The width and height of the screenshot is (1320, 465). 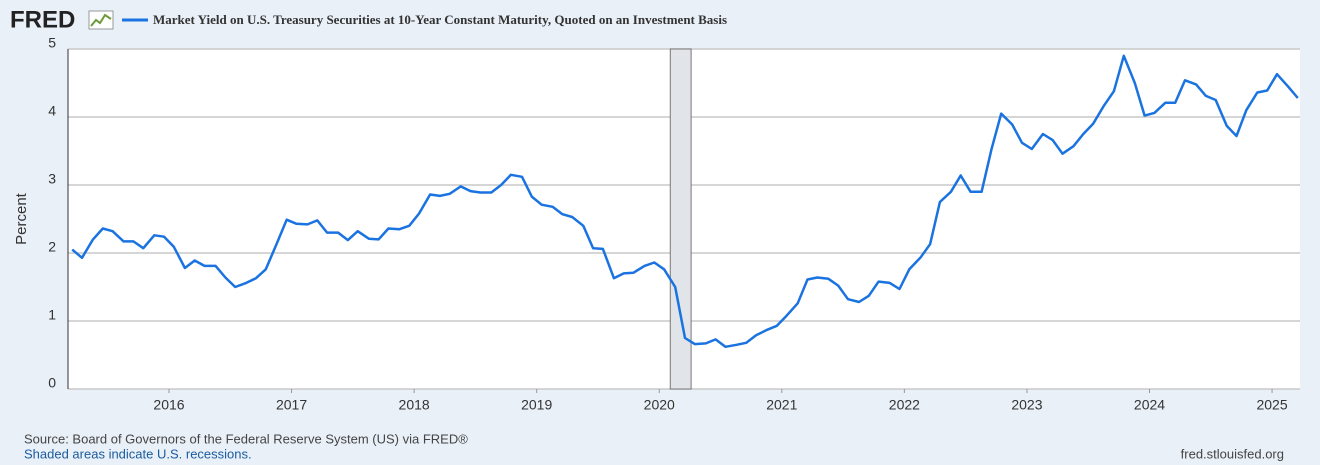 I want to click on y-tick-label: 4, so click(x=52, y=111).